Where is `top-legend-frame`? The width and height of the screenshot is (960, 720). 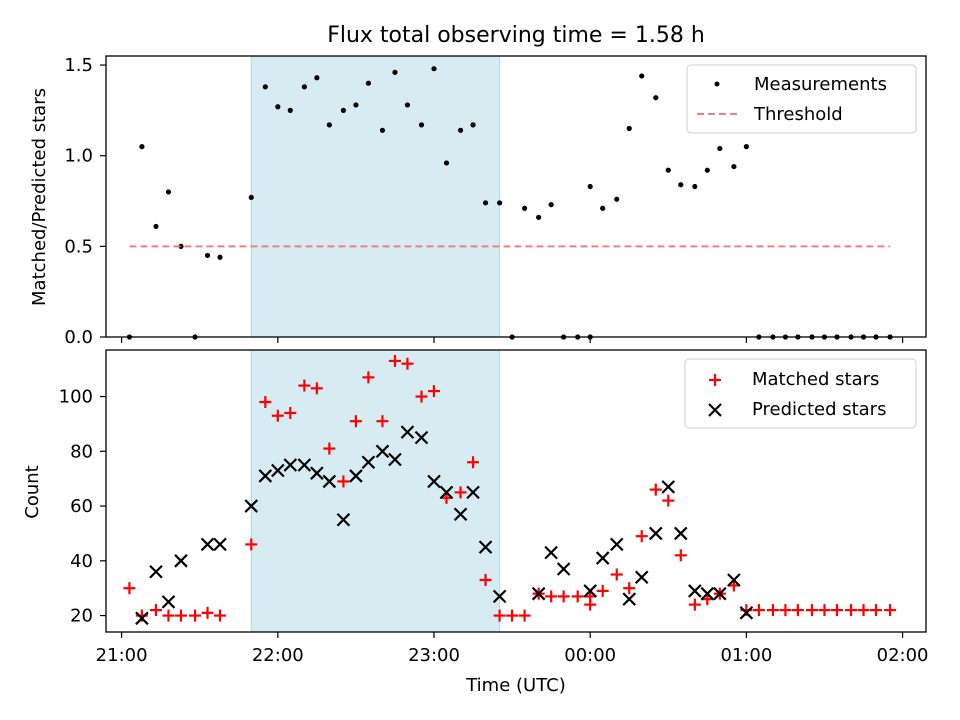 top-legend-frame is located at coordinates (801, 99).